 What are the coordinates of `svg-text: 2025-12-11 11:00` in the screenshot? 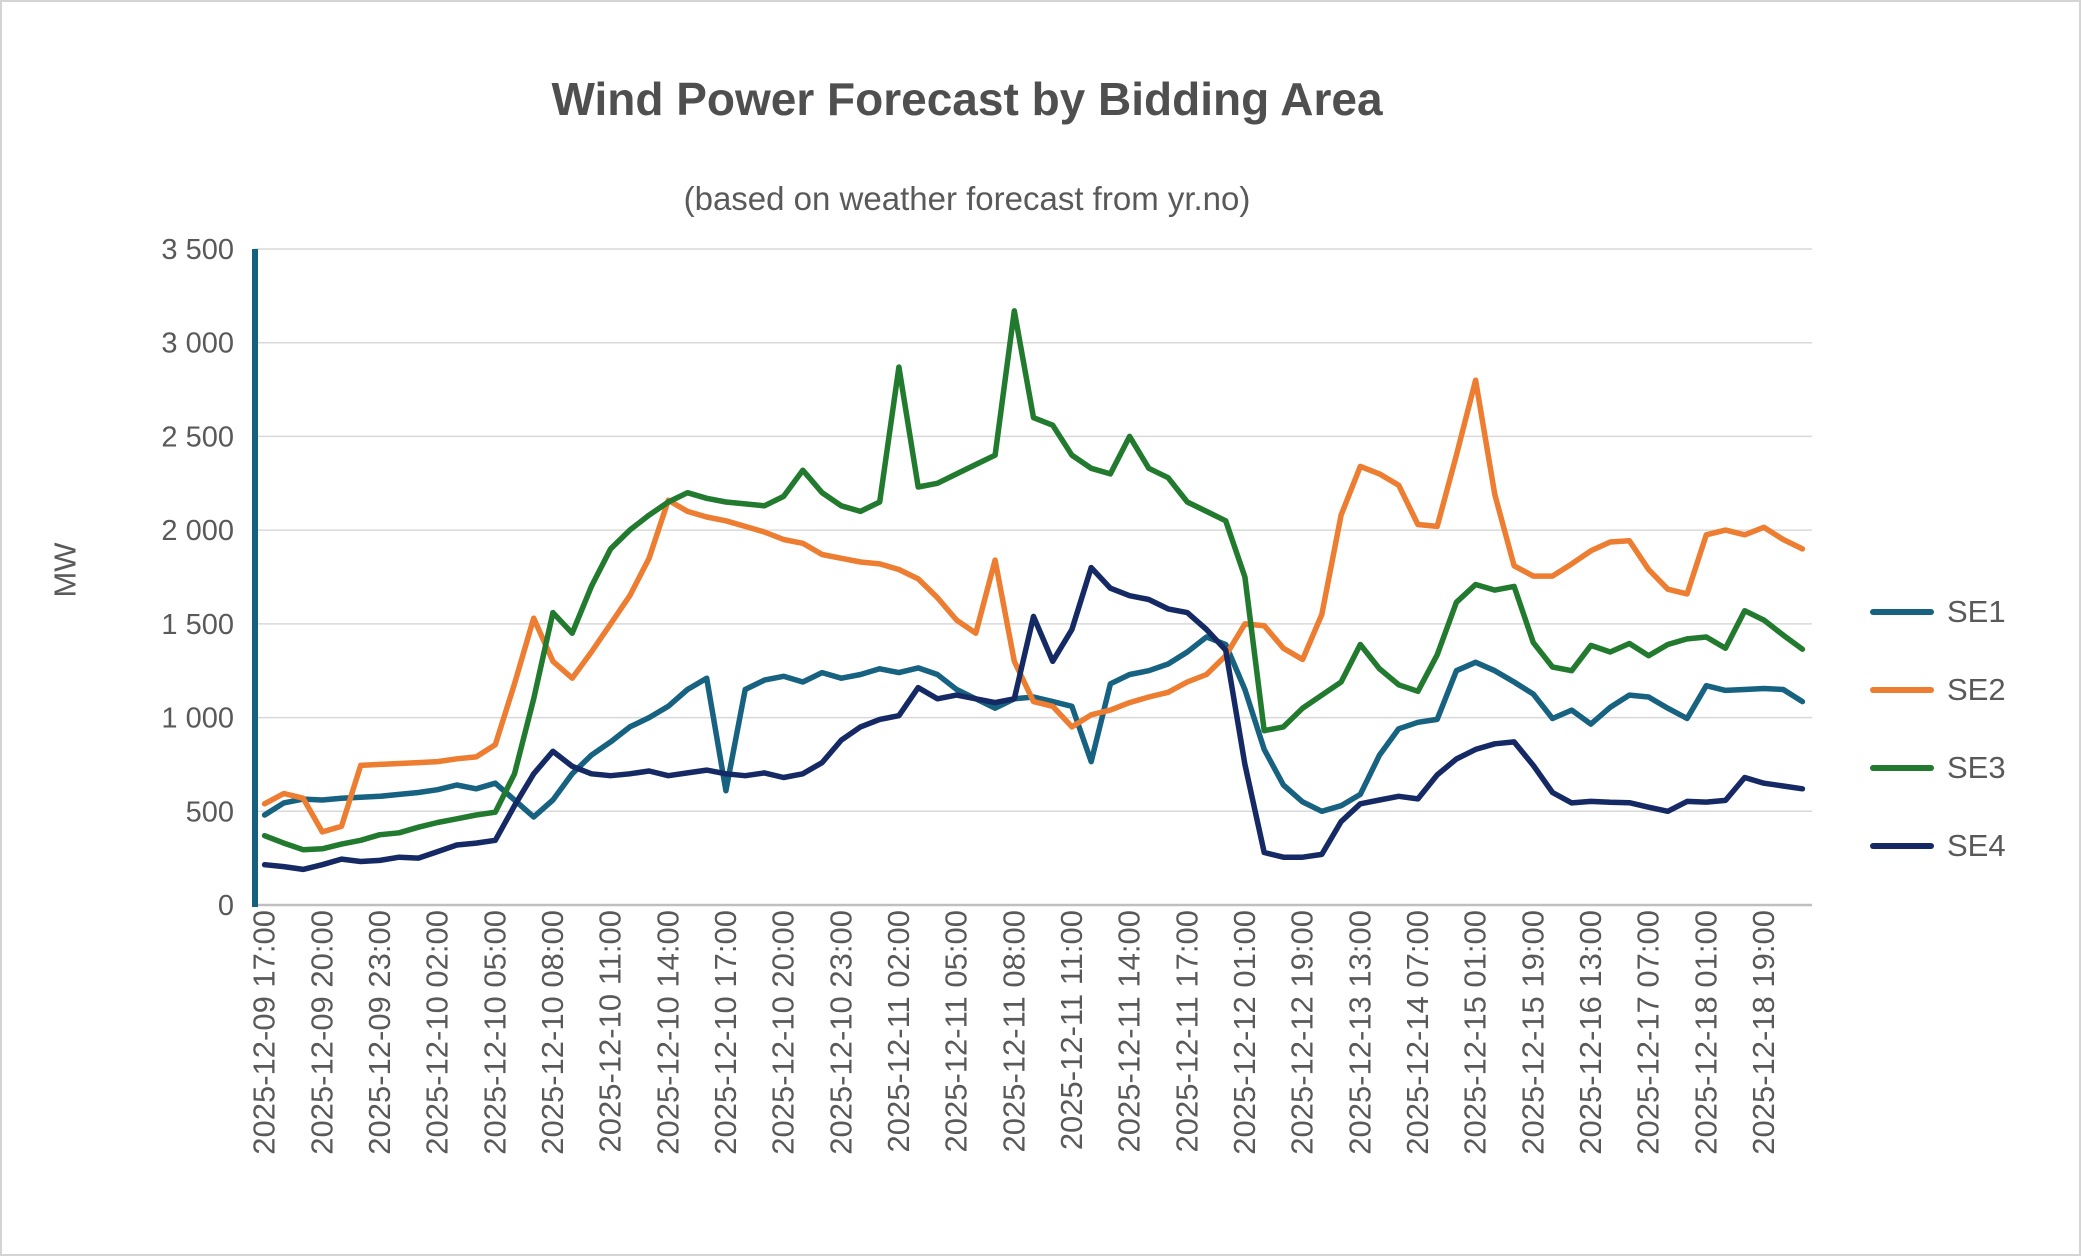 It's located at (1071, 1030).